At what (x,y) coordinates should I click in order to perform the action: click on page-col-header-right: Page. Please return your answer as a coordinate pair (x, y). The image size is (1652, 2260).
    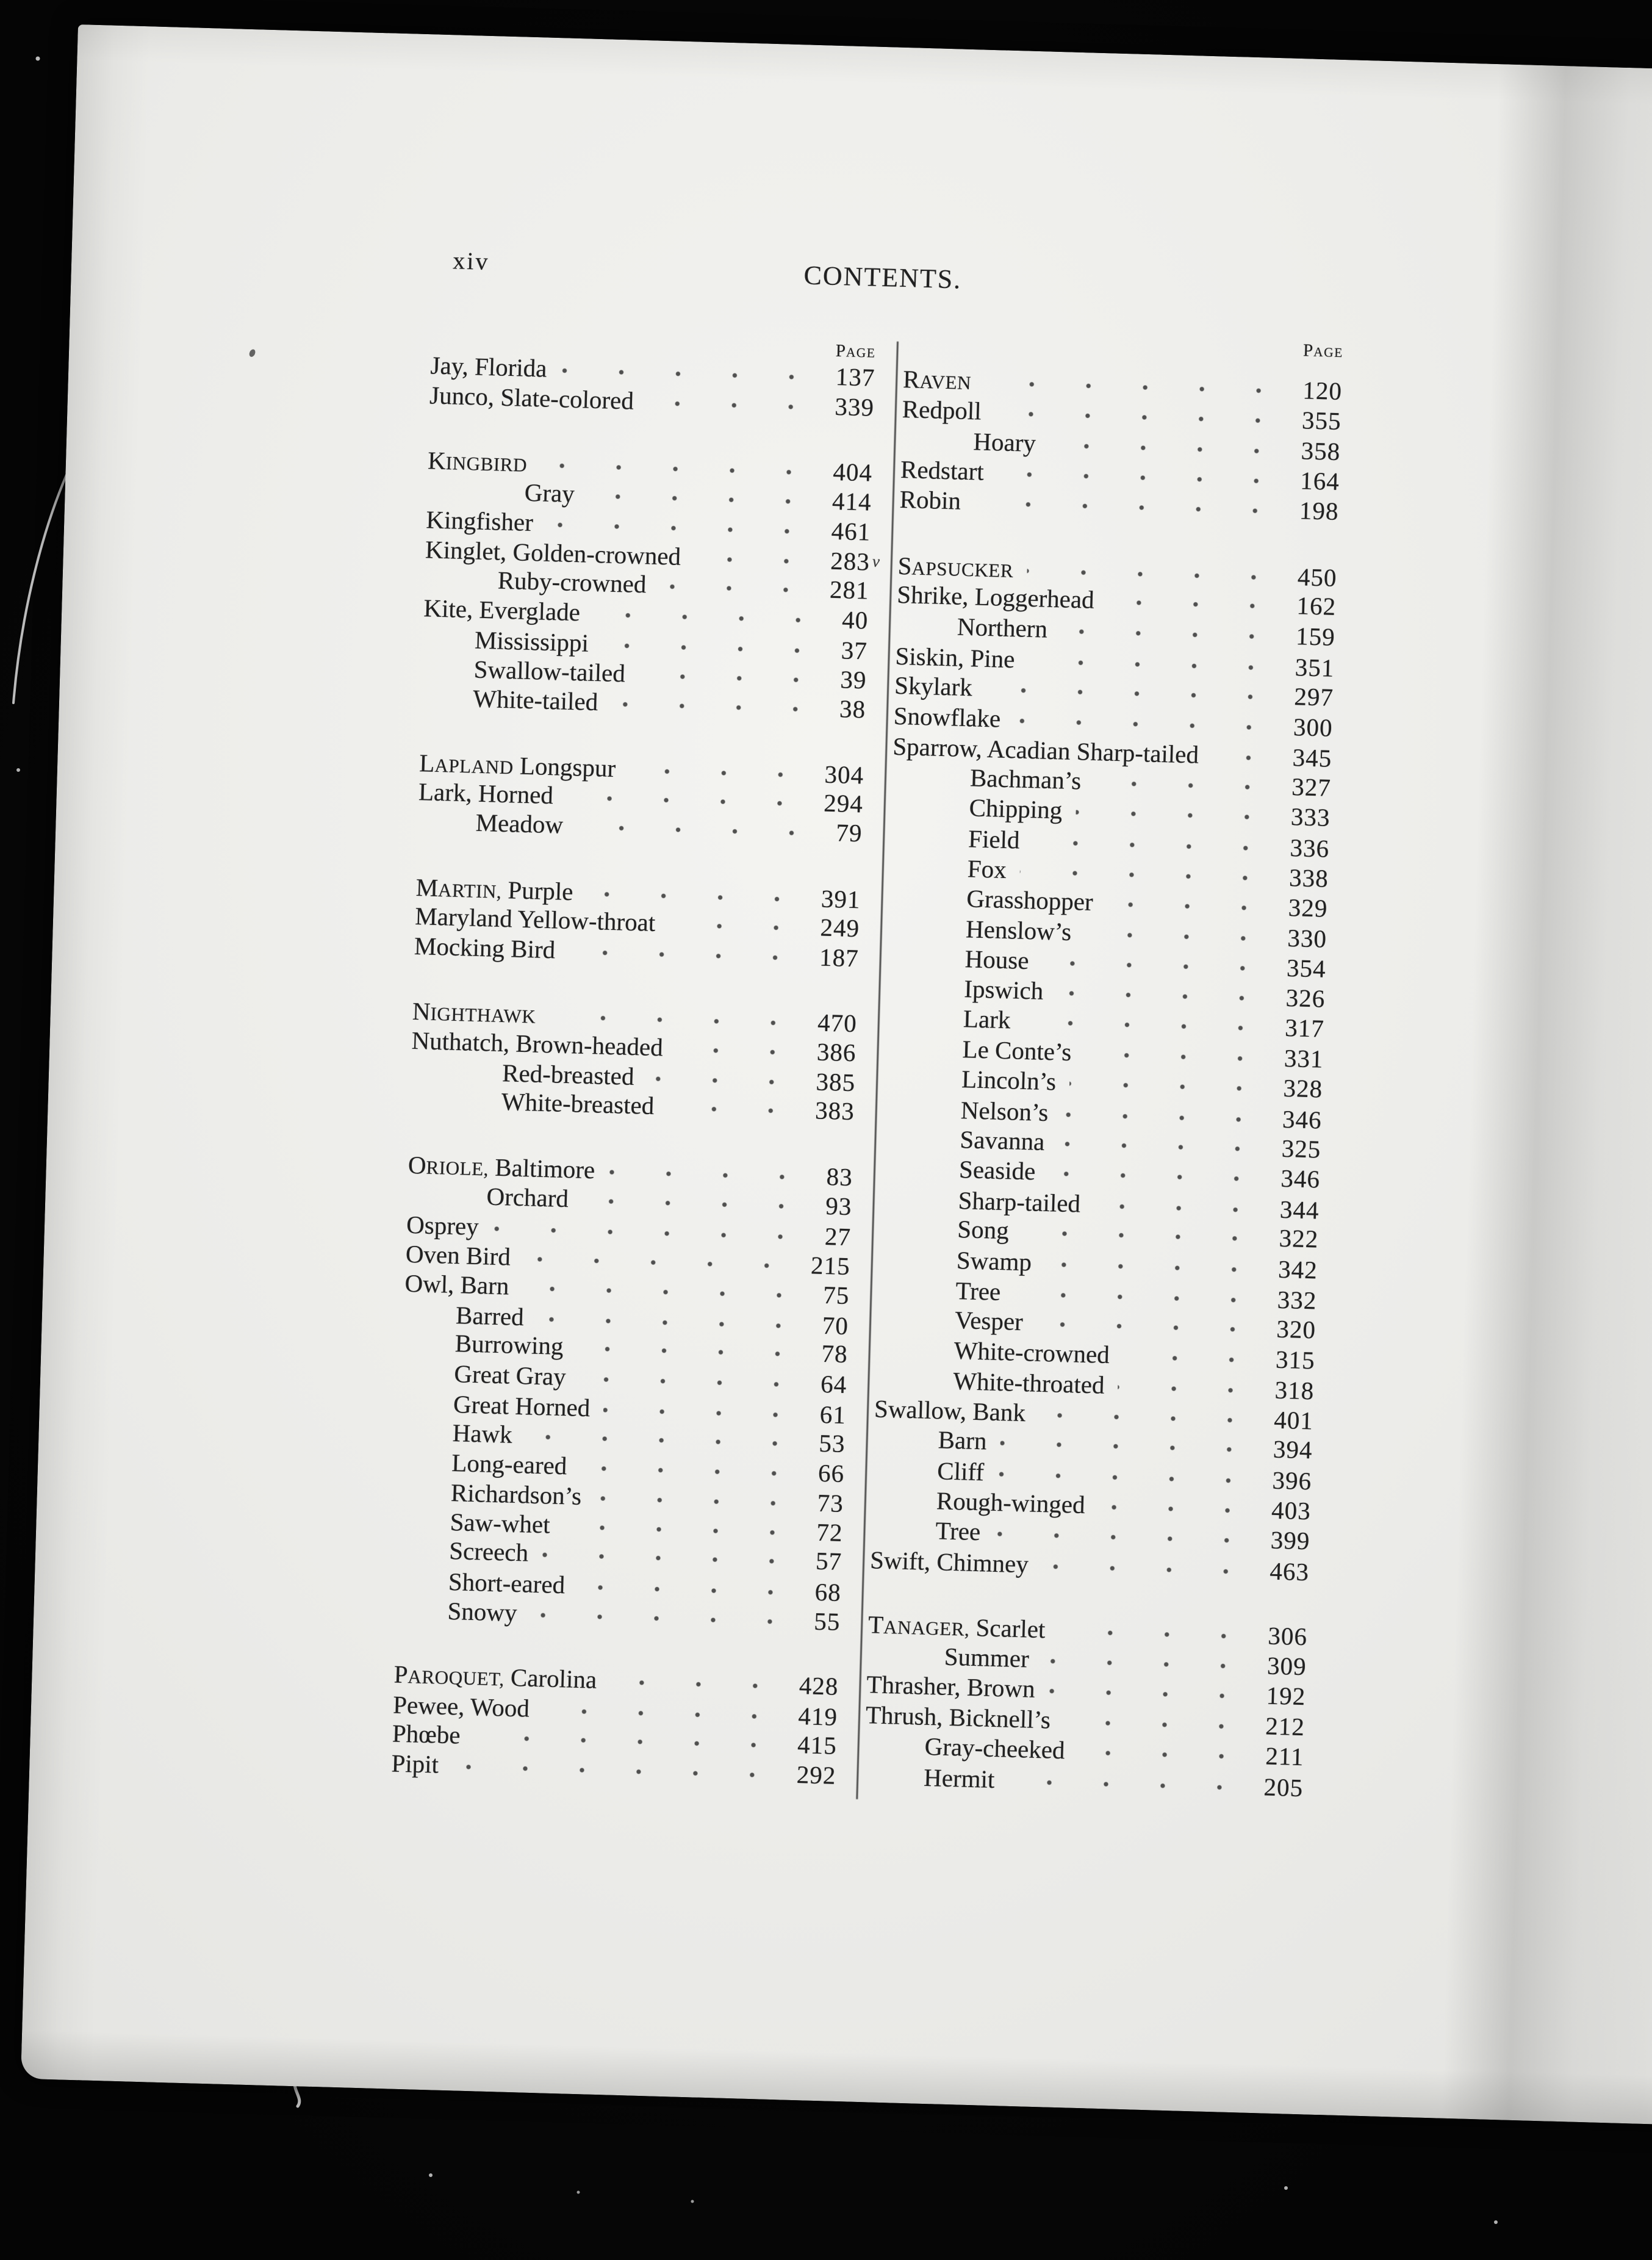
    Looking at the image, I should click on (1323, 350).